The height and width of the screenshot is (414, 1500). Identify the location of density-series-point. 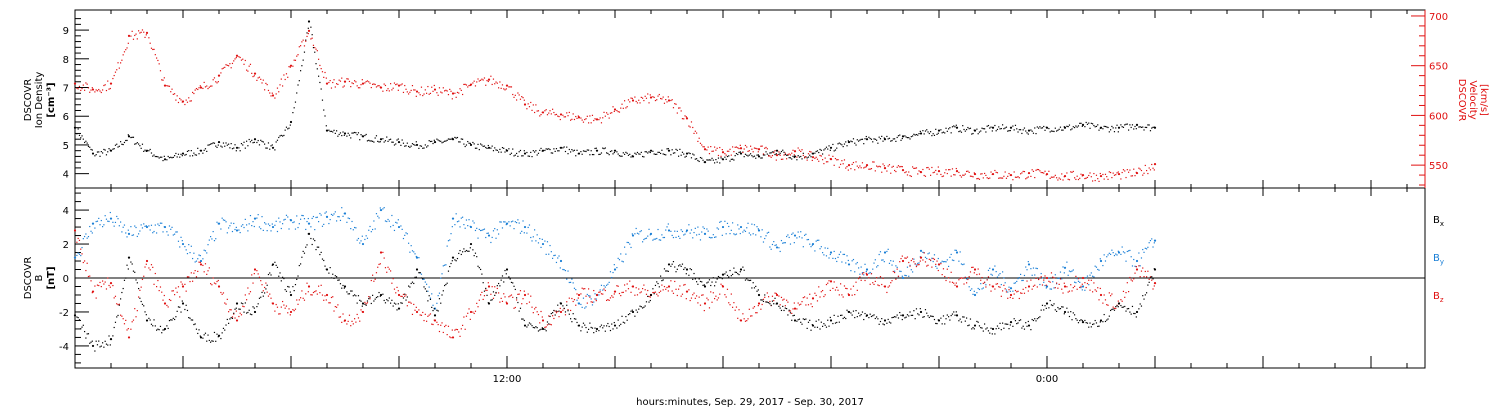
(831, 147).